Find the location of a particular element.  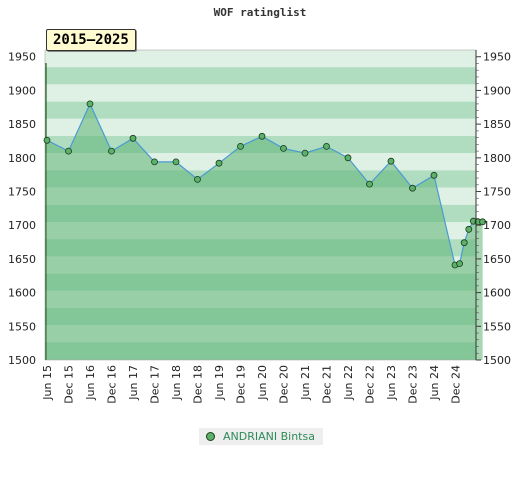

y-tick-label-left: 1900 is located at coordinates (22, 90).